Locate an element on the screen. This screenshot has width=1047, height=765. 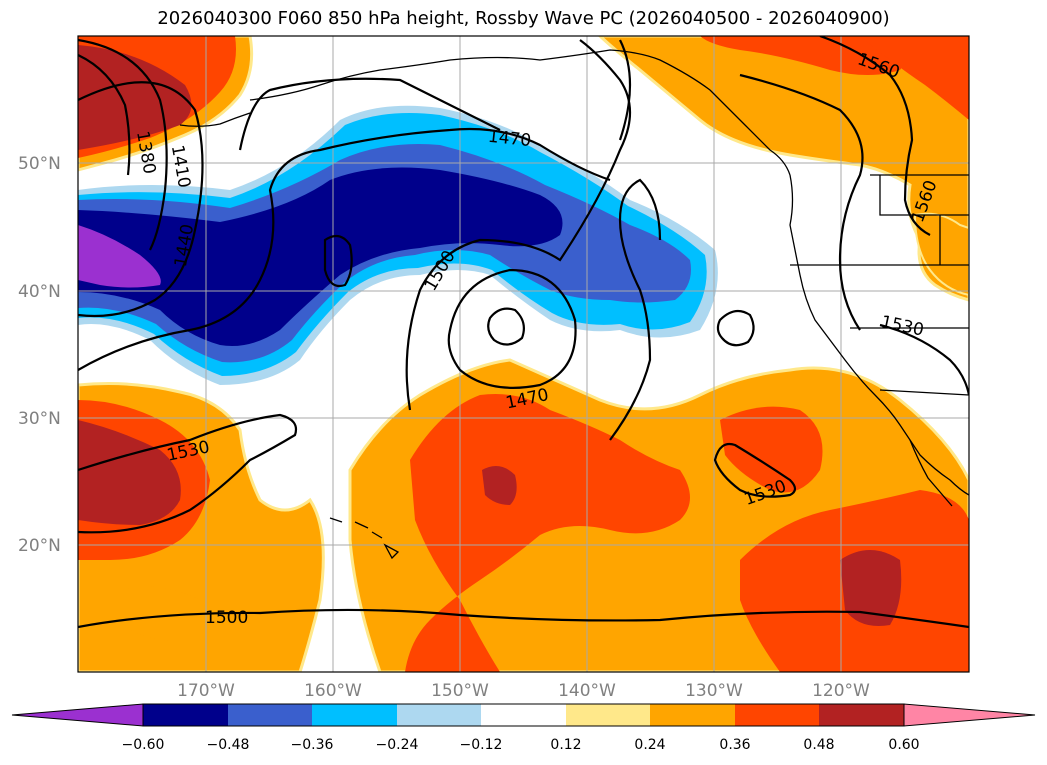
shade-neg-extreme is located at coordinates (119, 256).